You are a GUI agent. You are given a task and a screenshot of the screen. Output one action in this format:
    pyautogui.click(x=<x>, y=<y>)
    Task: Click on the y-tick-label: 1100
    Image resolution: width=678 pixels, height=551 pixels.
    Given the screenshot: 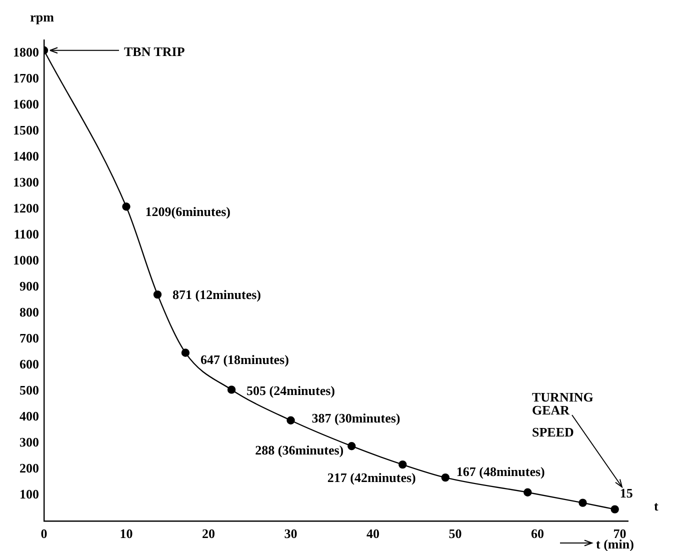 What is the action you would take?
    pyautogui.click(x=26, y=234)
    